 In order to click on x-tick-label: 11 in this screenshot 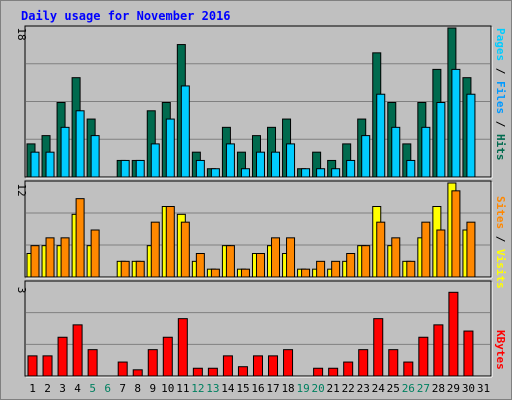, I will do `click(182, 388)`.